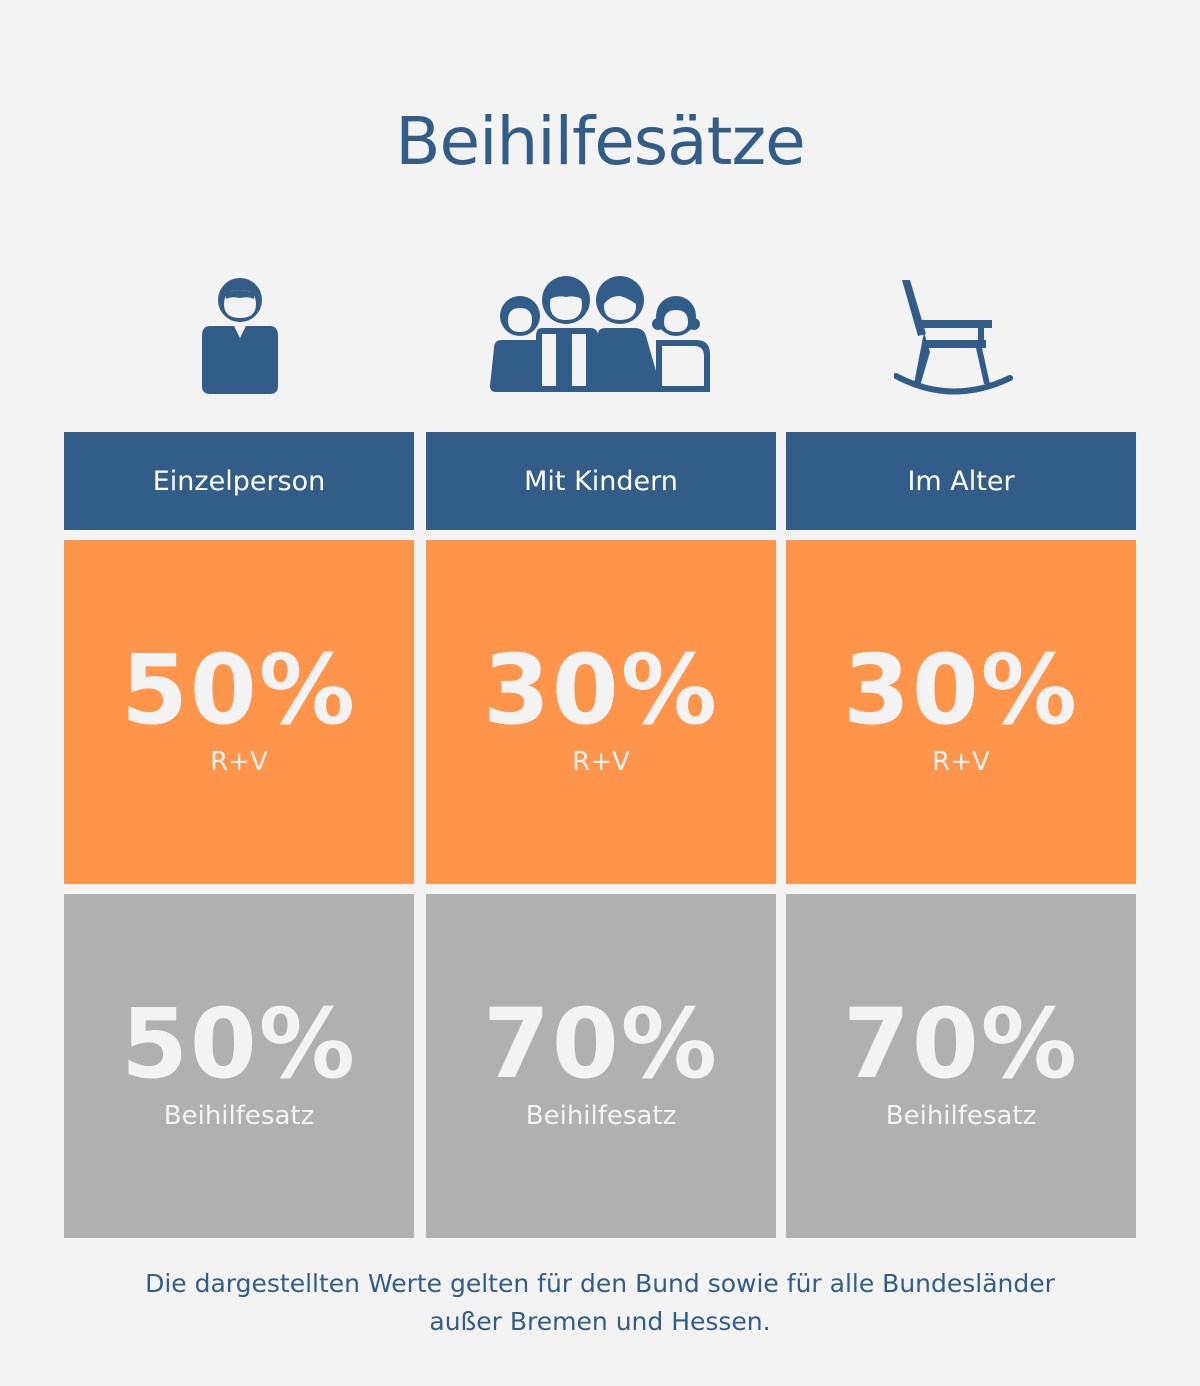  I want to click on family-icon, so click(600, 334).